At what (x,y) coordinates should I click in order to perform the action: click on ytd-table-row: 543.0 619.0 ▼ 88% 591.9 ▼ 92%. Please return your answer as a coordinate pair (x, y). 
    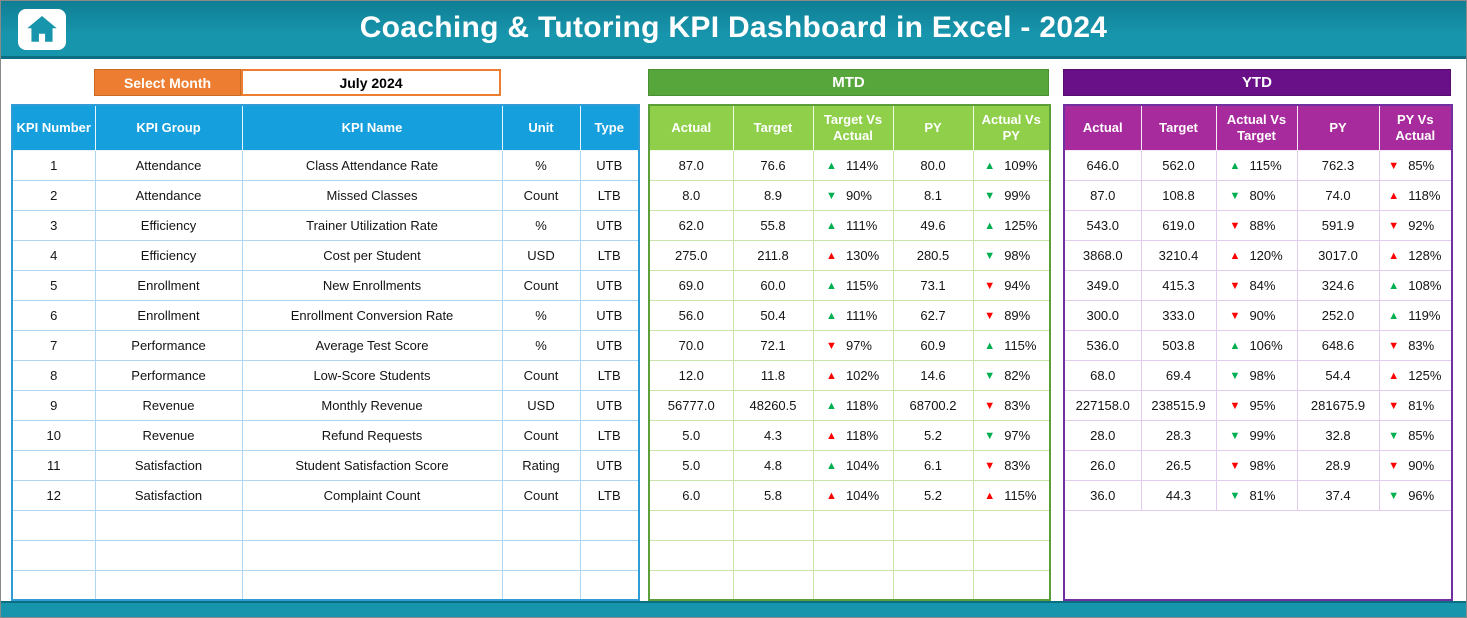
    Looking at the image, I should click on (1258, 225).